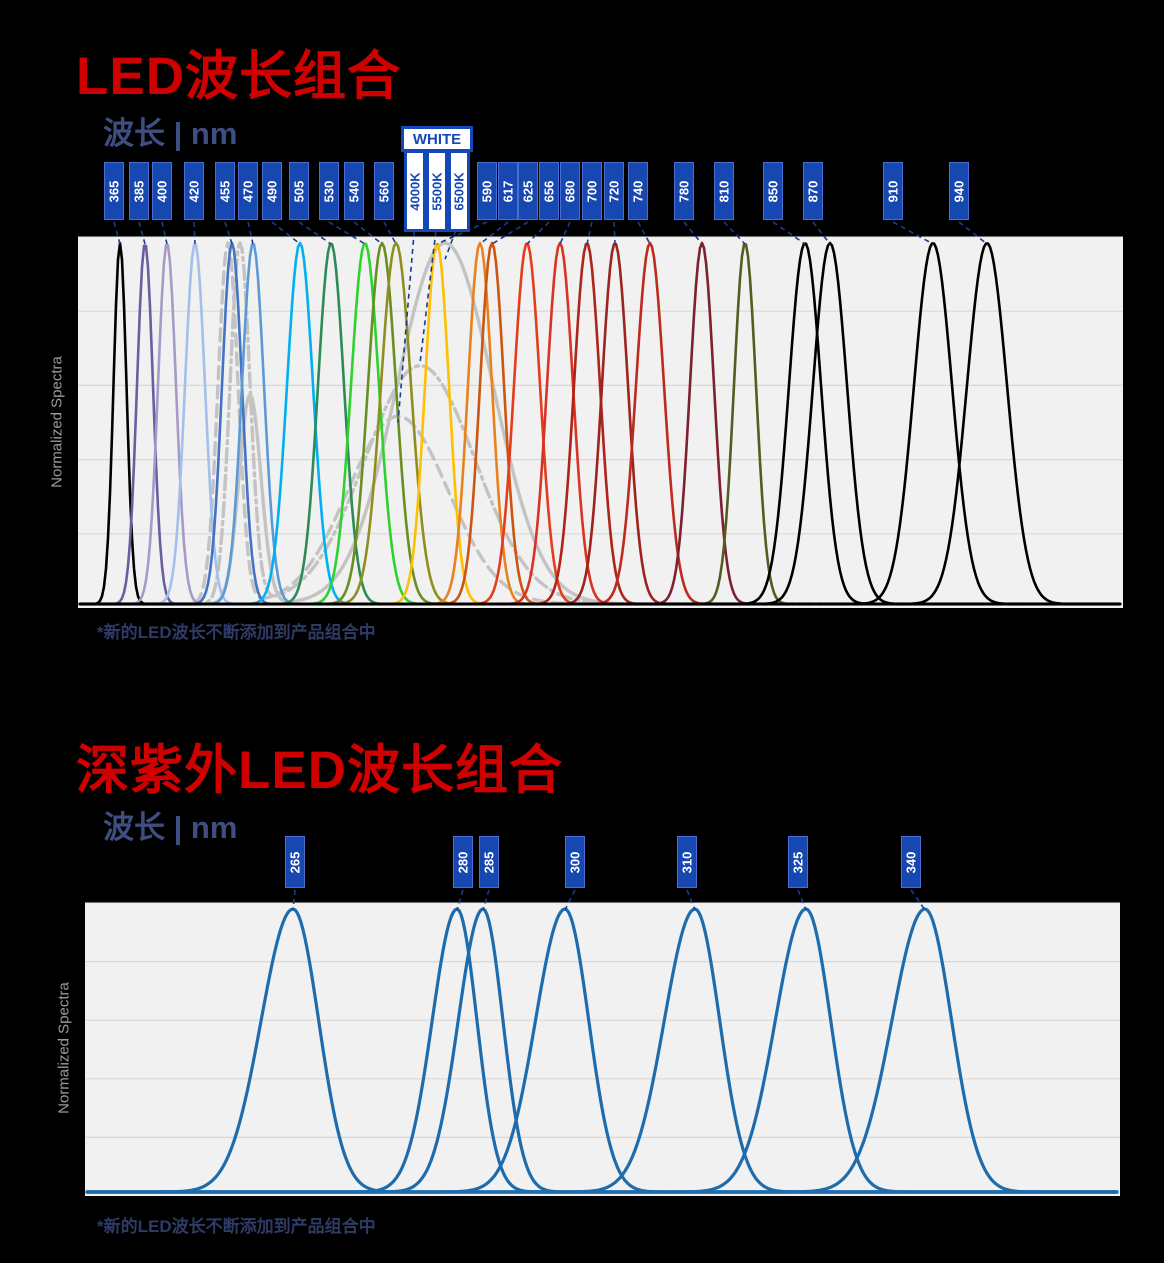 The width and height of the screenshot is (1164, 1263). I want to click on wavelength-label-310: 310, so click(687, 862).